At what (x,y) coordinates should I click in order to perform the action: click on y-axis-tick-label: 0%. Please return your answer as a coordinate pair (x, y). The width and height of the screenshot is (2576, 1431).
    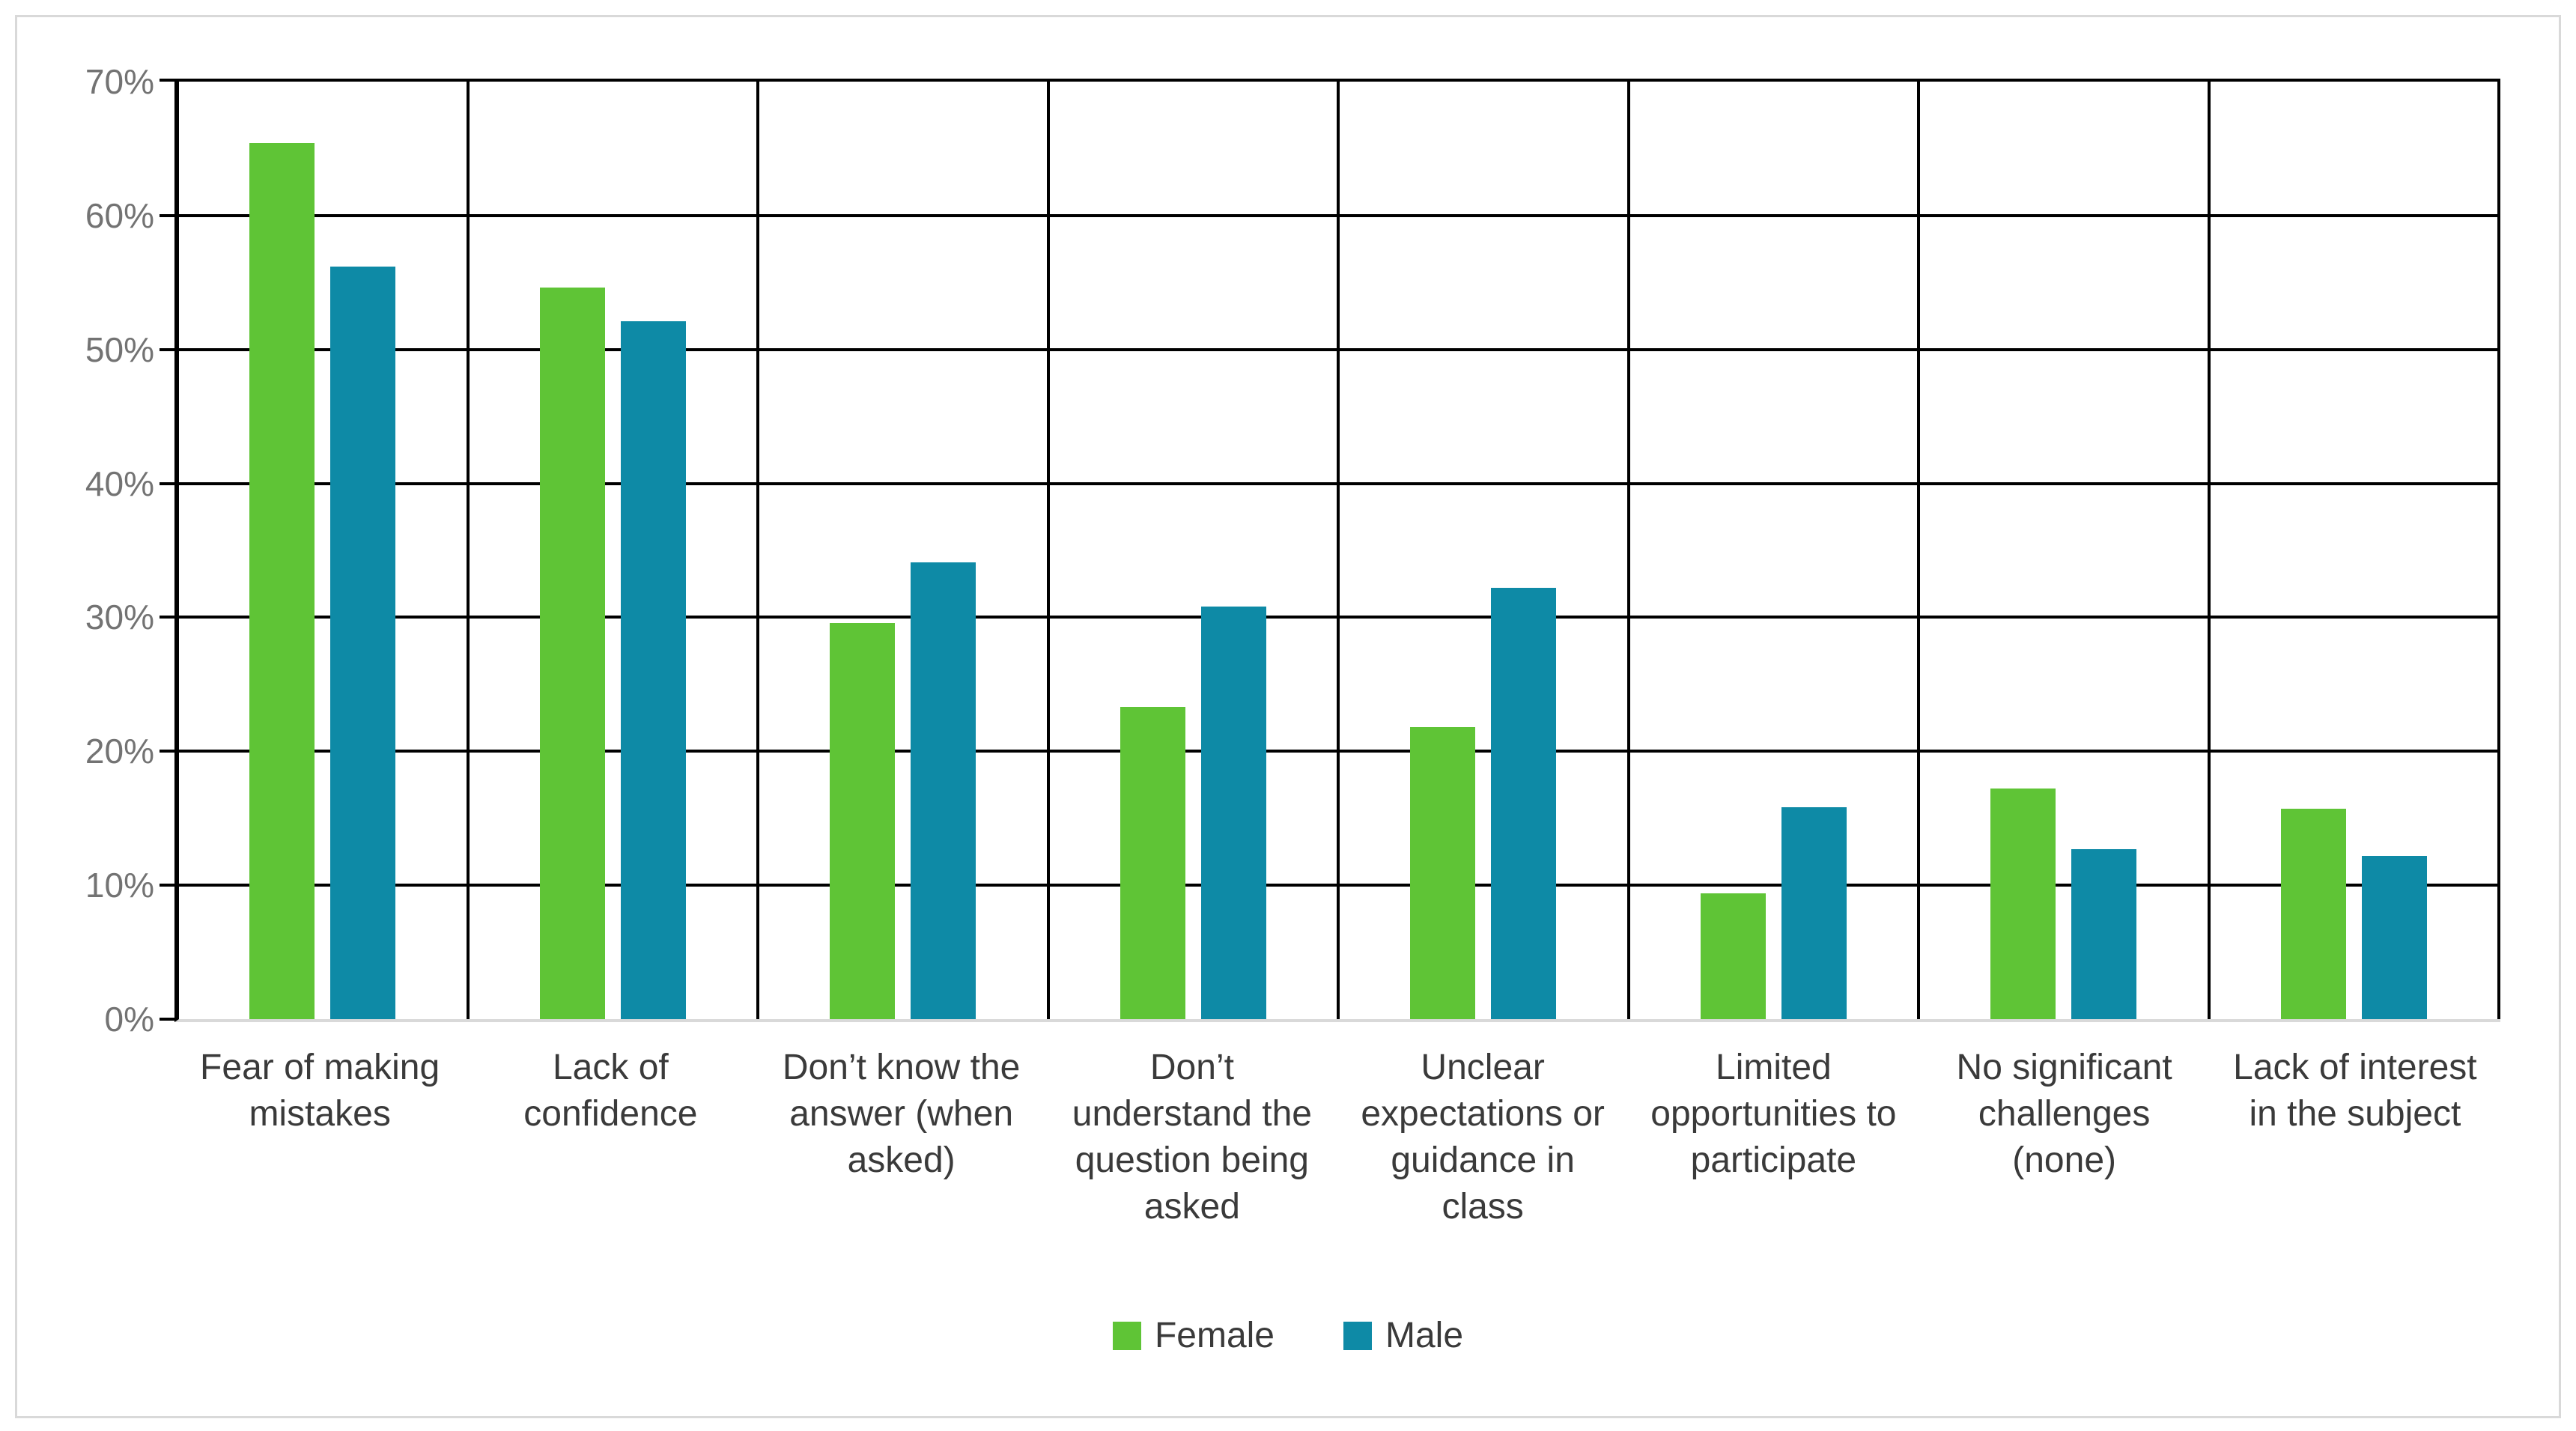
    Looking at the image, I should click on (129, 1019).